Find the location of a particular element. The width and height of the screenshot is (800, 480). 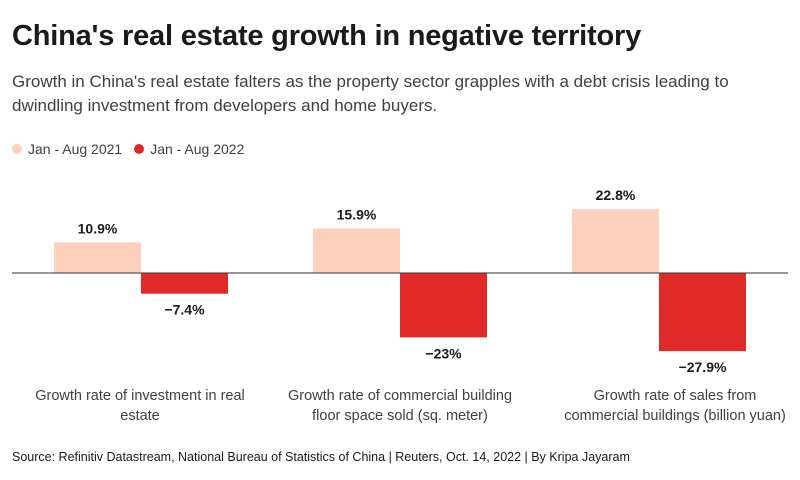

legend-item-2021: Jan - Aug 2021 is located at coordinates (67, 149).